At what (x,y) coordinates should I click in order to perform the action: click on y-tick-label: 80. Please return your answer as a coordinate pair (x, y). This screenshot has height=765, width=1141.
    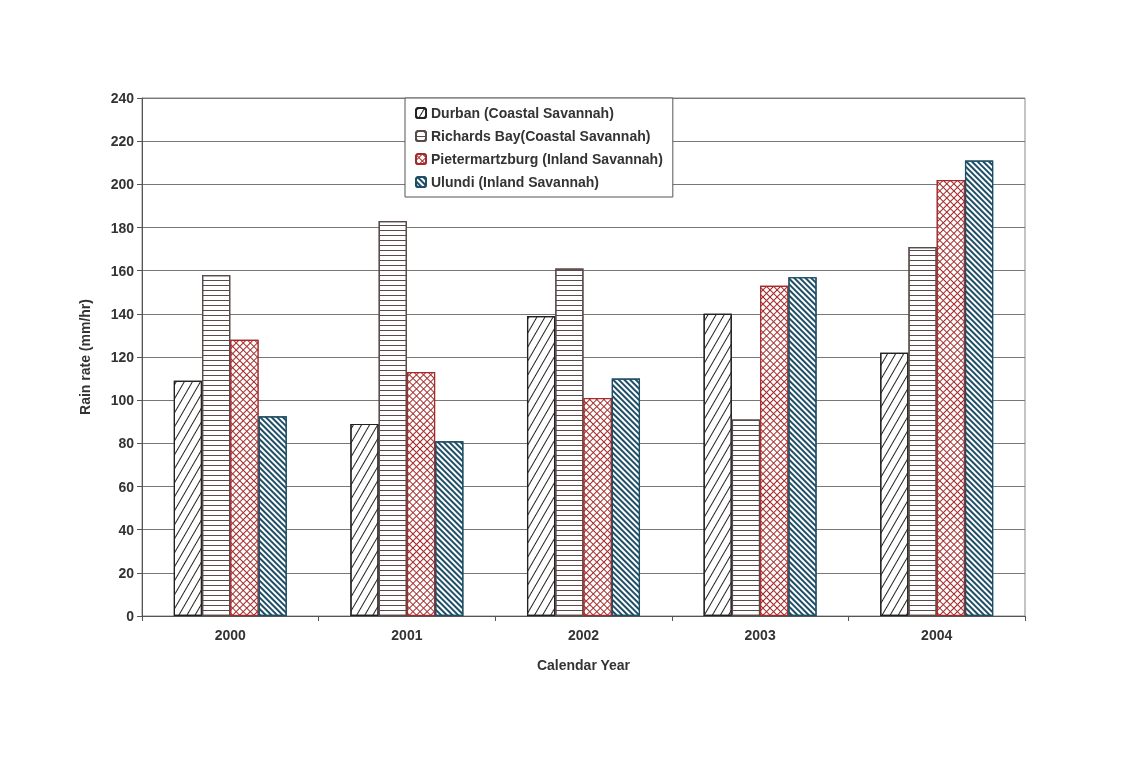
    Looking at the image, I should click on (126, 443).